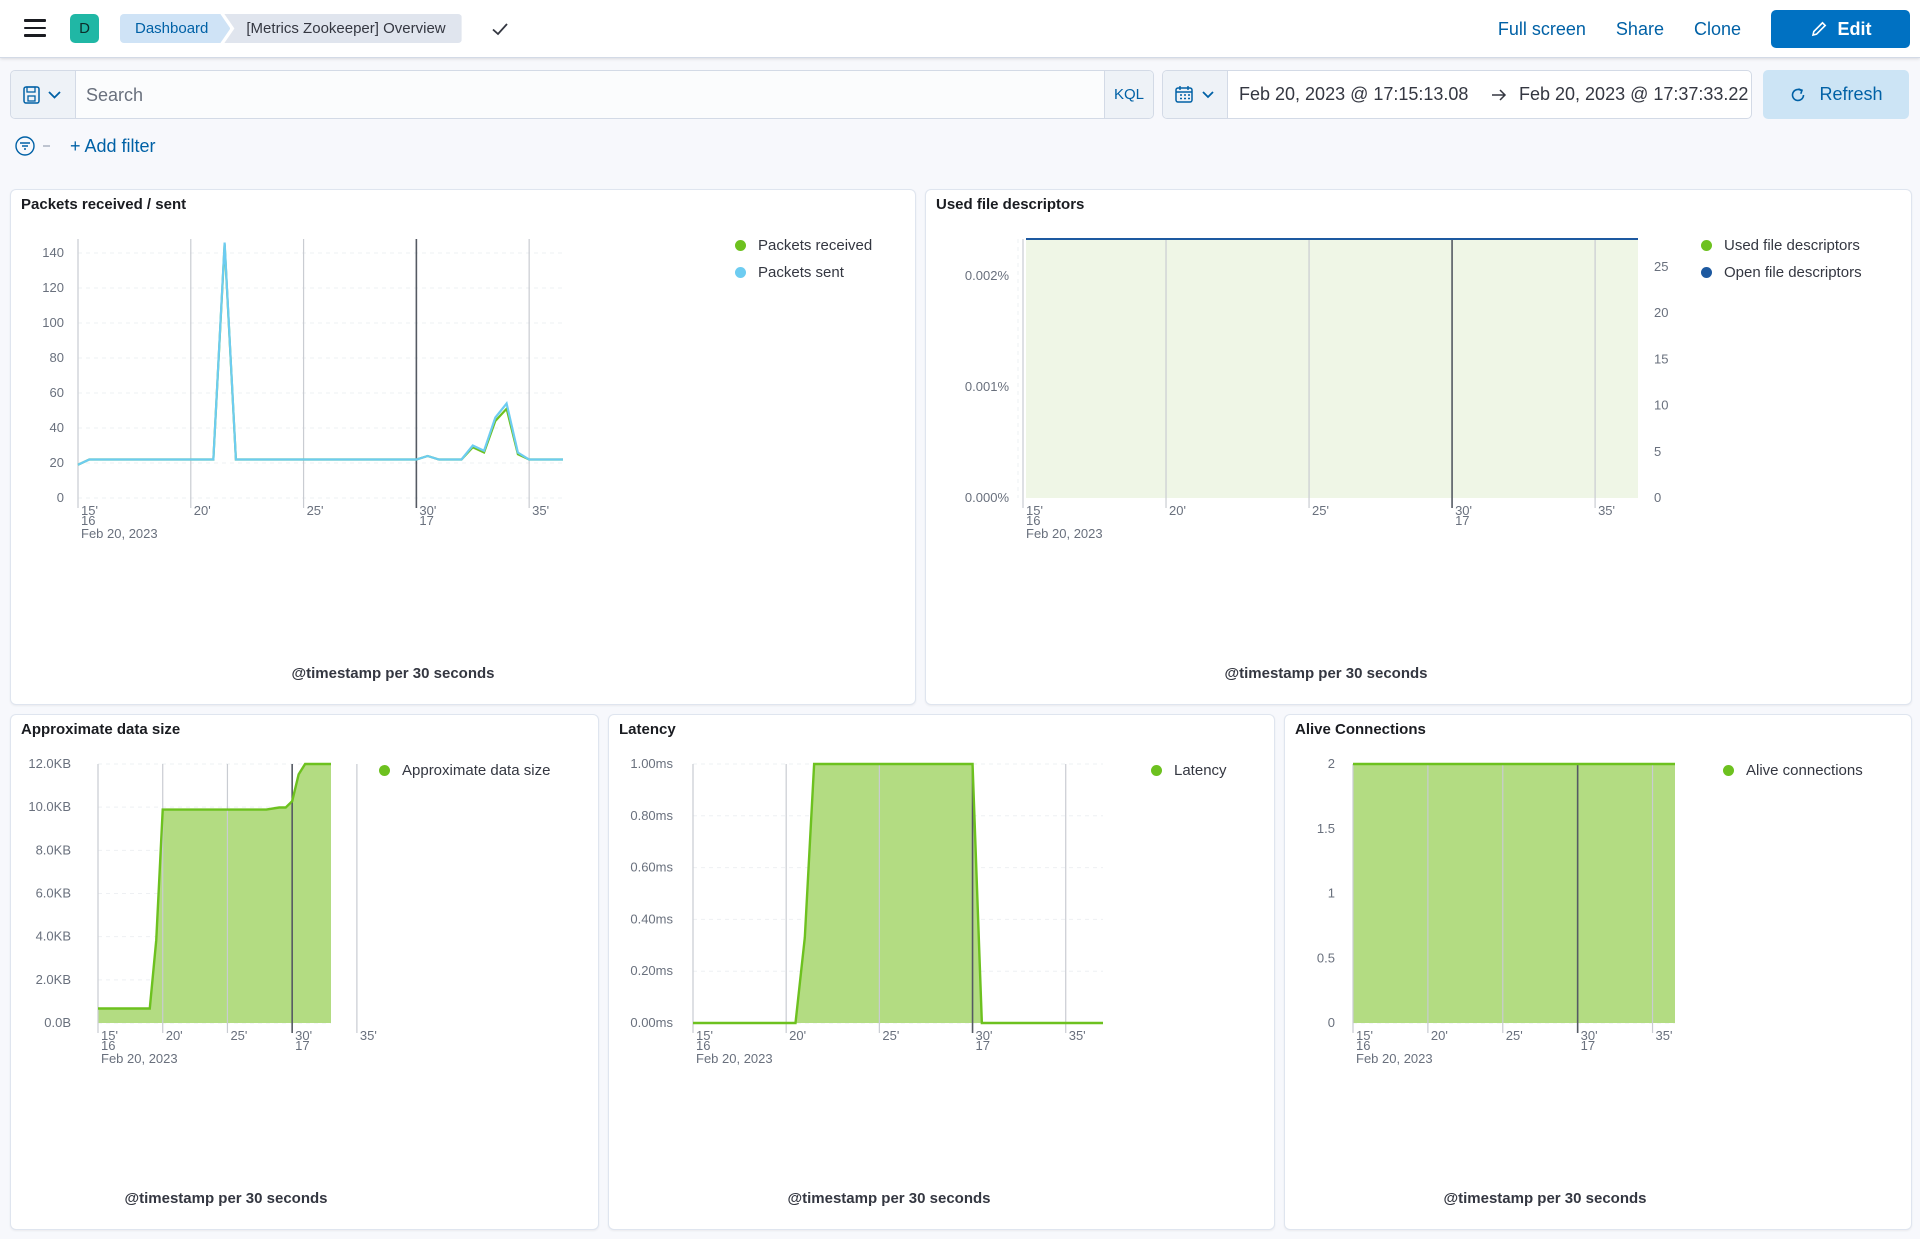 This screenshot has width=1920, height=1239. I want to click on refresh-label: Refresh, so click(1851, 94).